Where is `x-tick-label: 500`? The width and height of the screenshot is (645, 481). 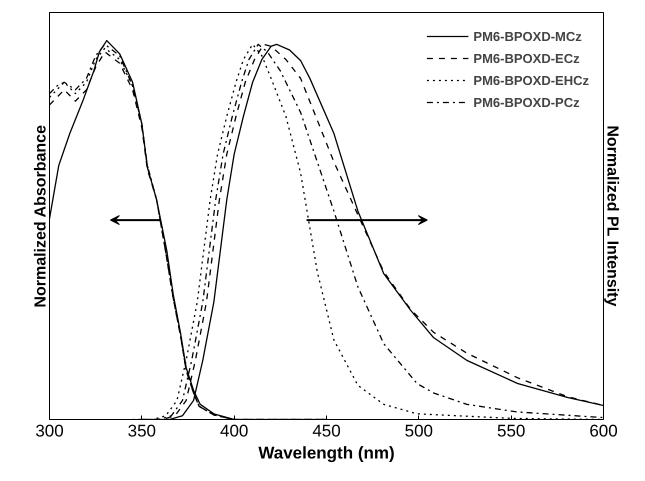
x-tick-label: 500 is located at coordinates (419, 431).